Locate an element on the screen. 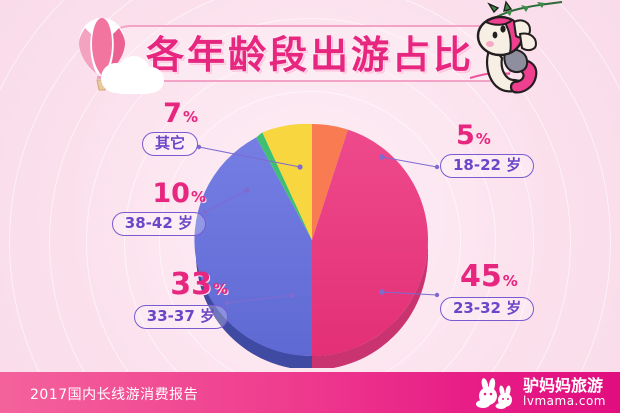  rabbit-logo-icon is located at coordinates (494, 393).